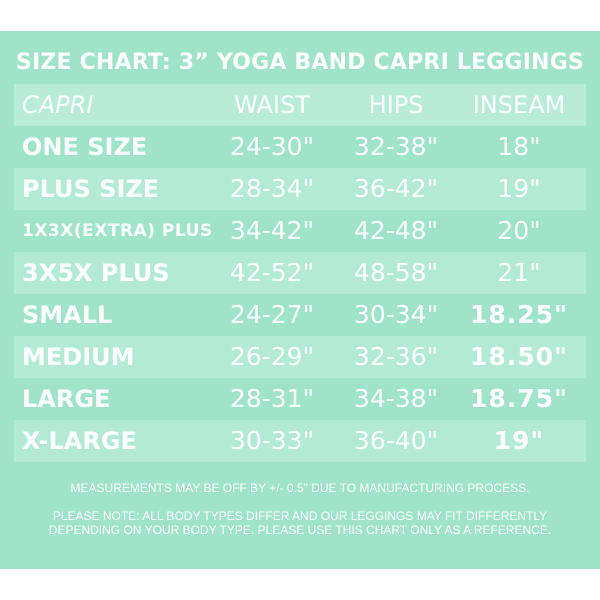 The height and width of the screenshot is (600, 600). What do you see at coordinates (272, 314) in the screenshot?
I see `waist-value: 24-27"` at bounding box center [272, 314].